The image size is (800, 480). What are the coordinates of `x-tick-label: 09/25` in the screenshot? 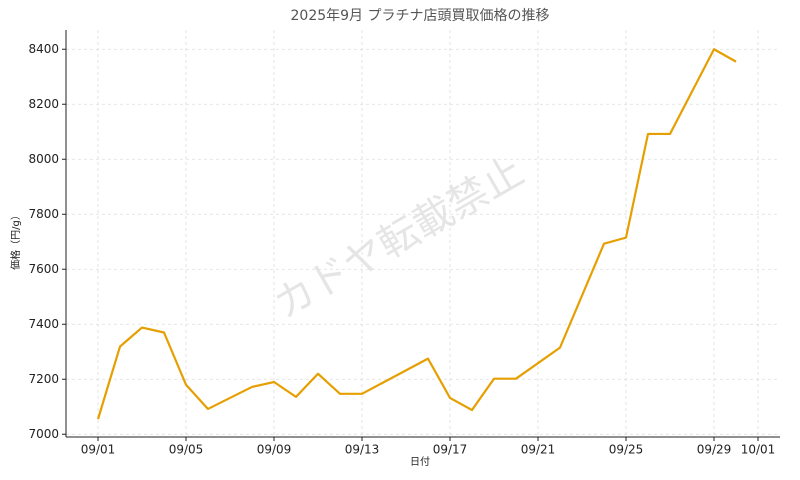 It's located at (626, 450).